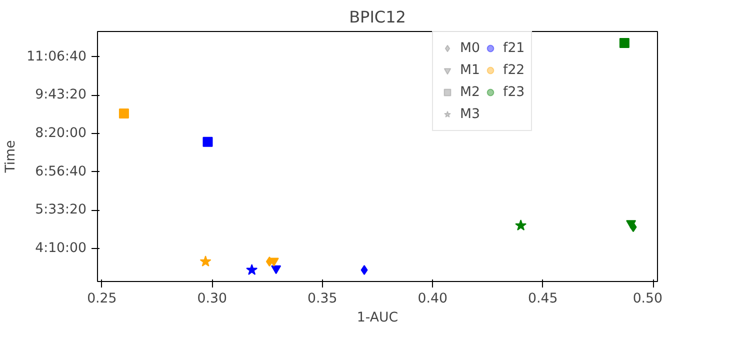 This screenshot has width=750, height=350. I want to click on y-tick-label: 9:43:20, so click(61, 95).